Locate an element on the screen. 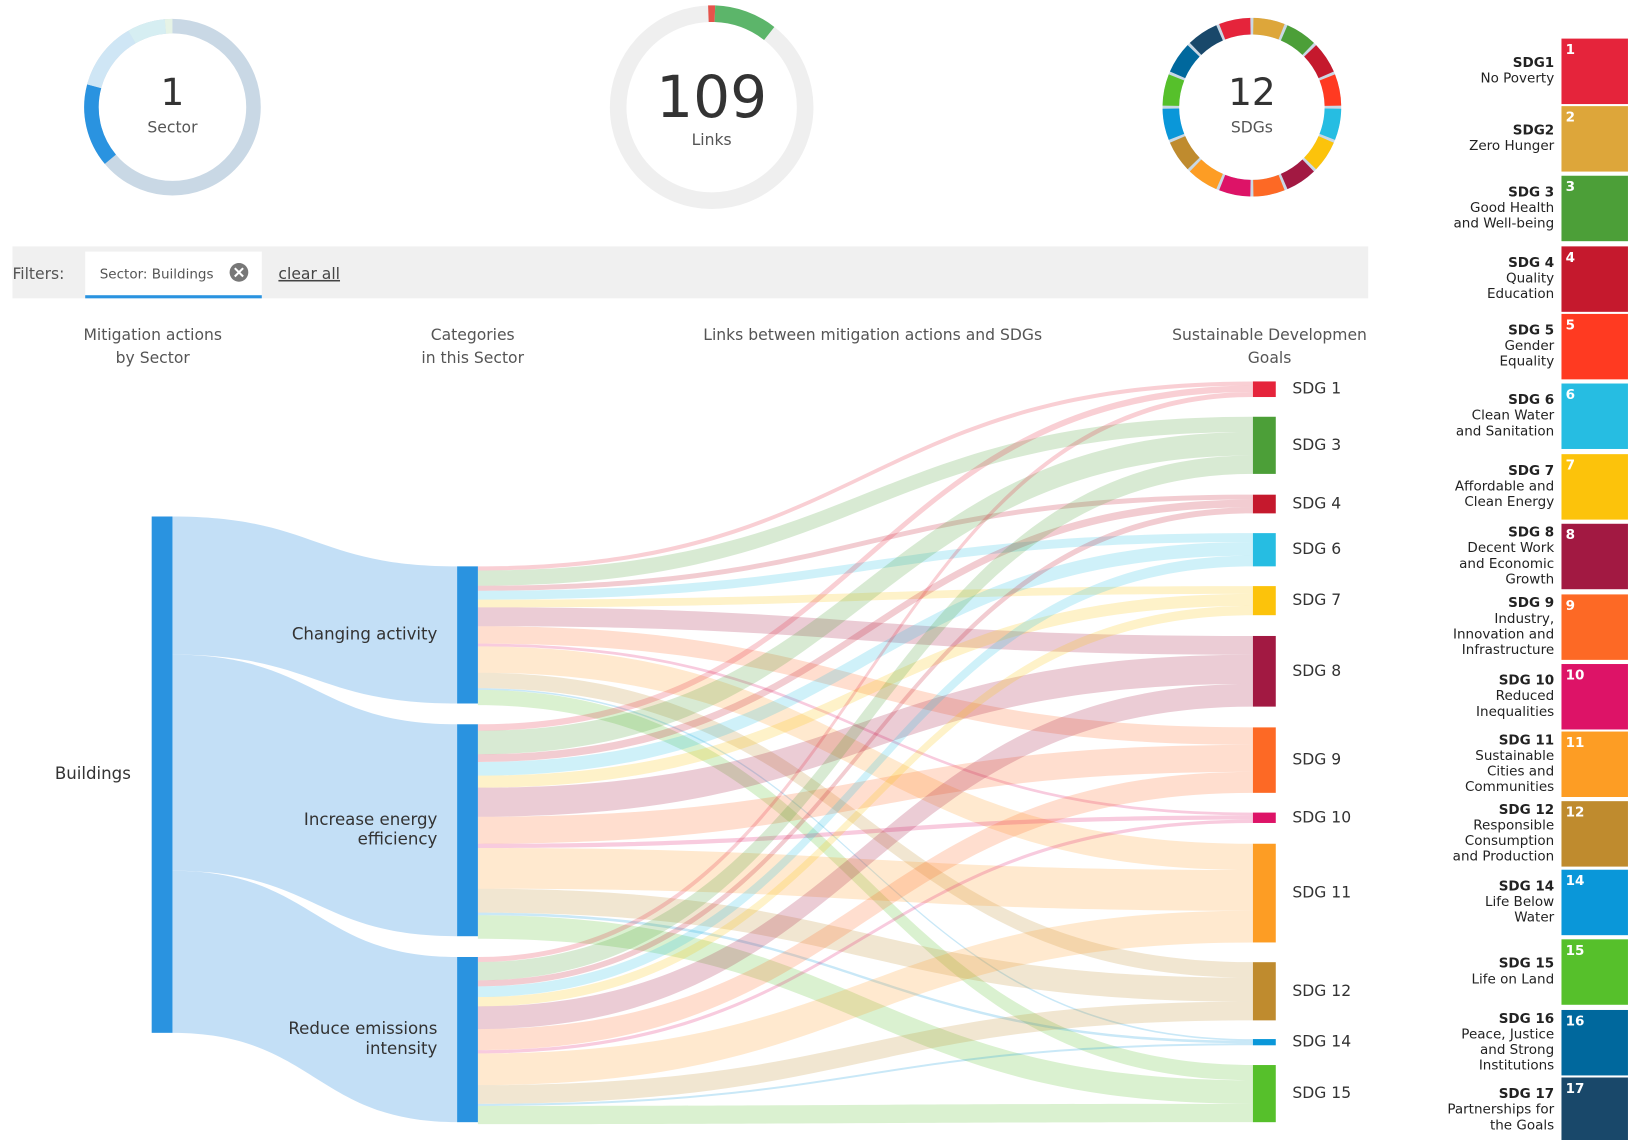 Image resolution: width=1629 pixels, height=1140 pixels. sdg-title: SDG 5 is located at coordinates (1531, 331).